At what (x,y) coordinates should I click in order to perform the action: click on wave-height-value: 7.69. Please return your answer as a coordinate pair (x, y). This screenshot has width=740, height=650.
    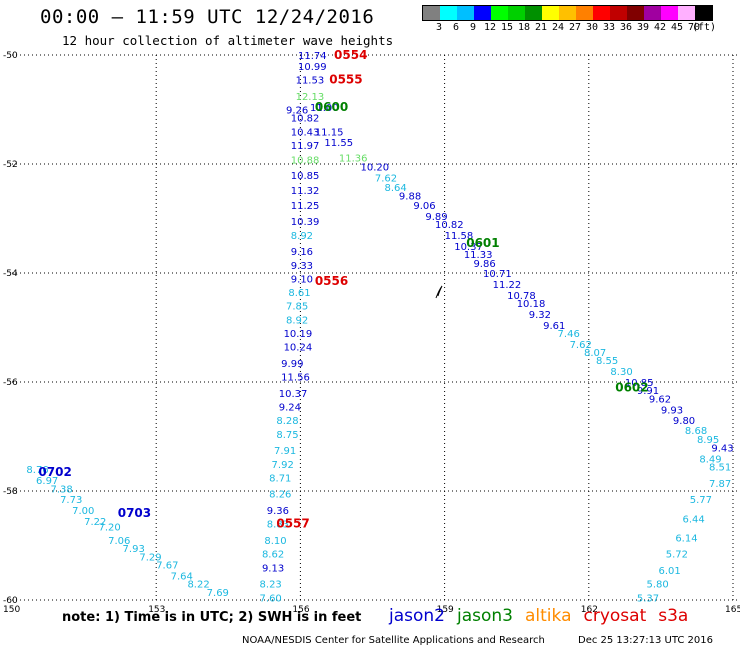
    Looking at the image, I should click on (218, 593).